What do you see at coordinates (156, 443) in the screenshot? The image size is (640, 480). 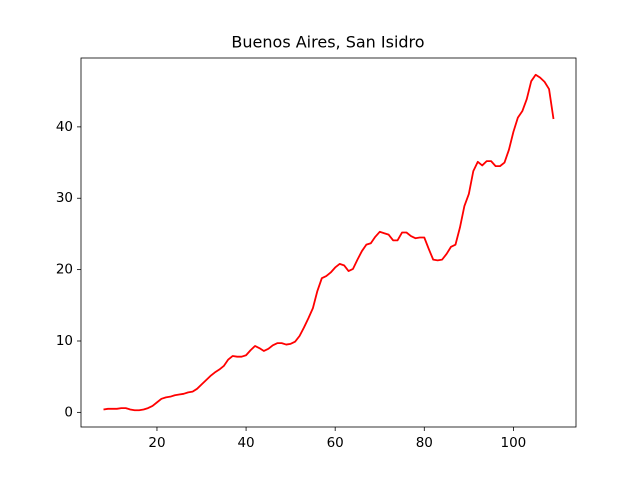 I see `x-tick-label: 20` at bounding box center [156, 443].